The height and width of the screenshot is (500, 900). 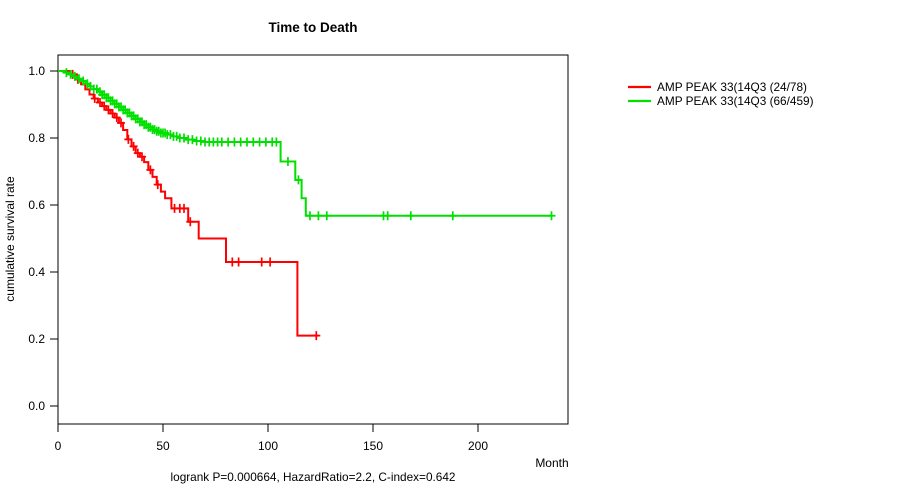 I want to click on y-tick-label: 0.2, so click(x=36, y=339).